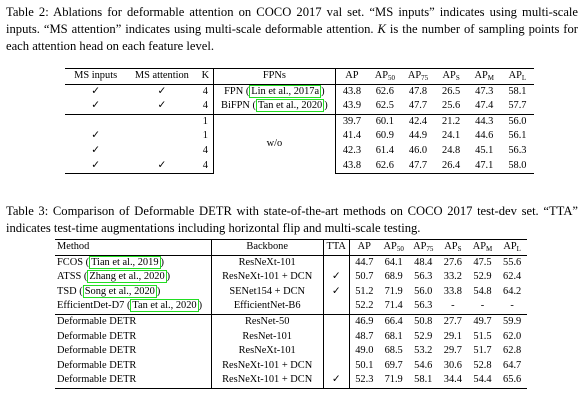  I want to click on value-cell: 51.5, so click(482, 336).